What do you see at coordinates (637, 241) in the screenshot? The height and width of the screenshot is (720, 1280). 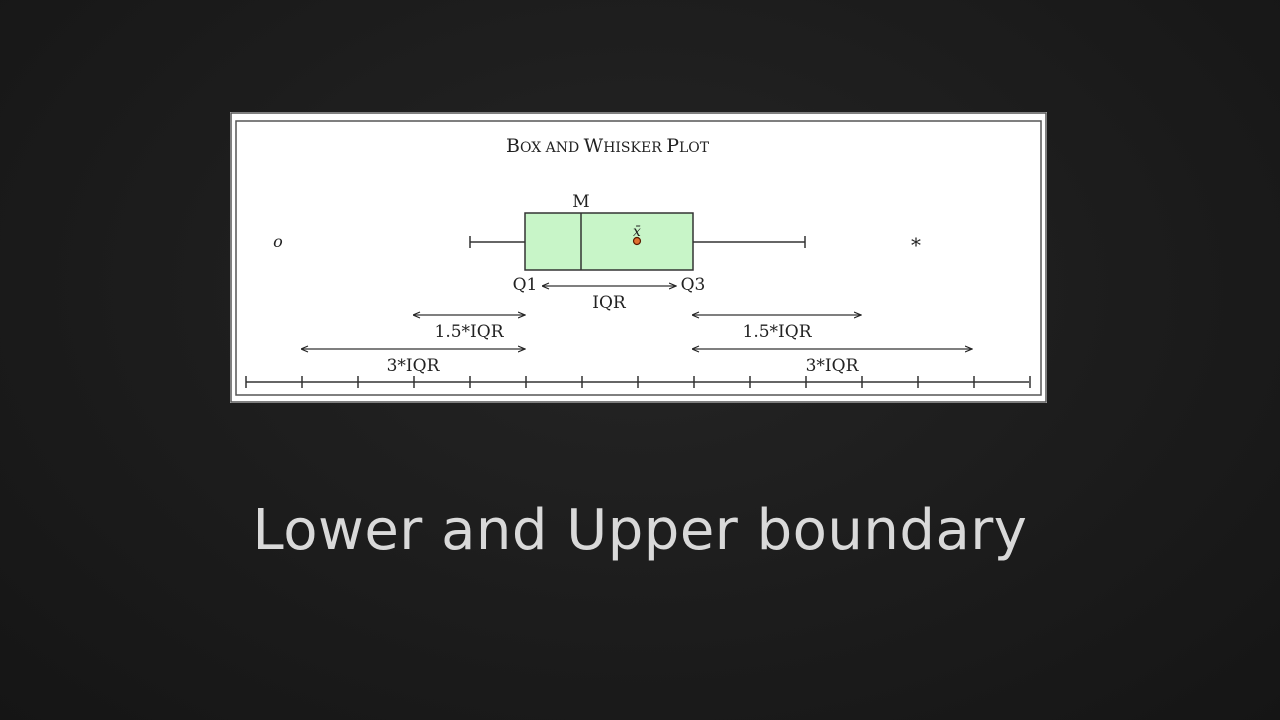 I see `mean-marker` at bounding box center [637, 241].